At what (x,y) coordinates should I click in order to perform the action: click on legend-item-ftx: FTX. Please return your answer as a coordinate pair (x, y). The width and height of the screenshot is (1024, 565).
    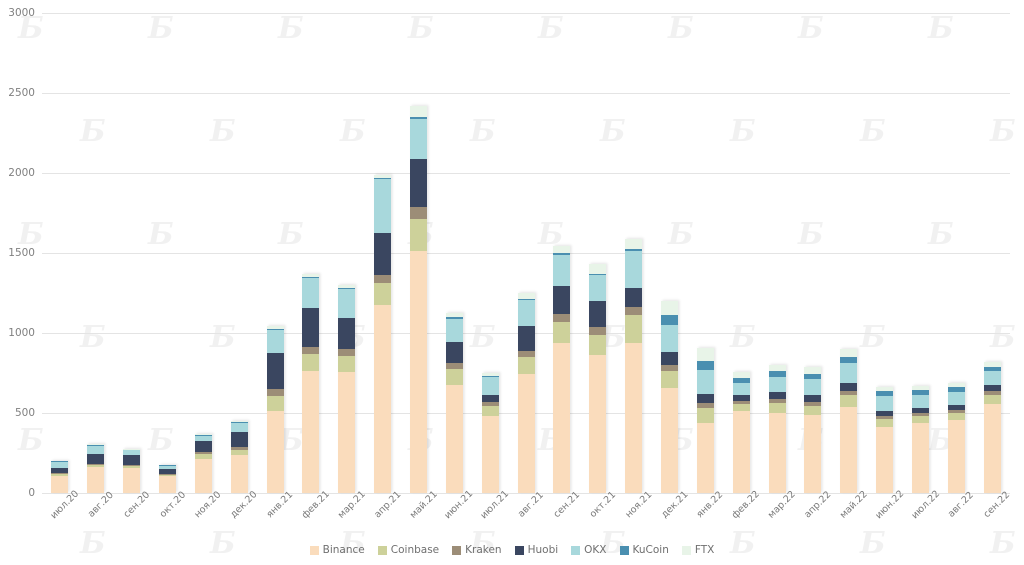
    Looking at the image, I should click on (697, 550).